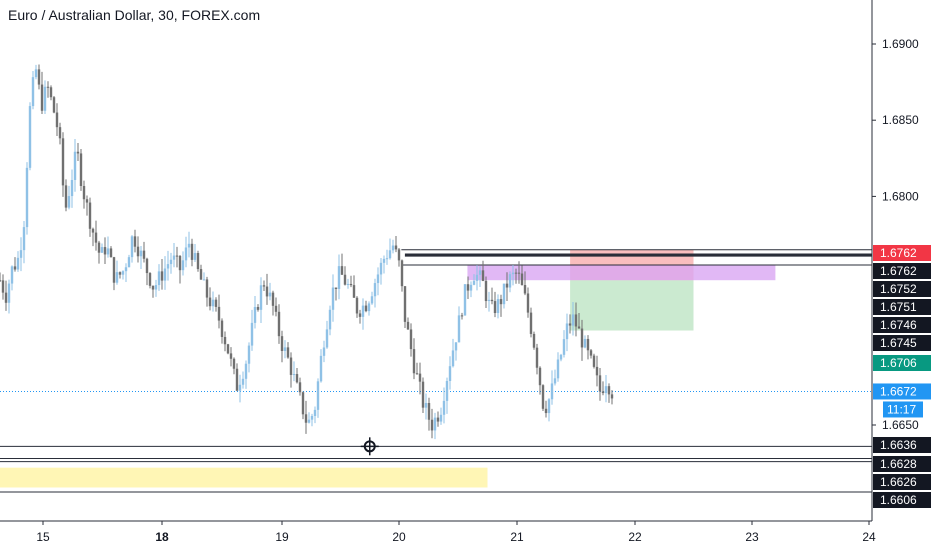 Image resolution: width=932 pixels, height=555 pixels. What do you see at coordinates (369, 446) in the screenshot?
I see `cursor-layer` at bounding box center [369, 446].